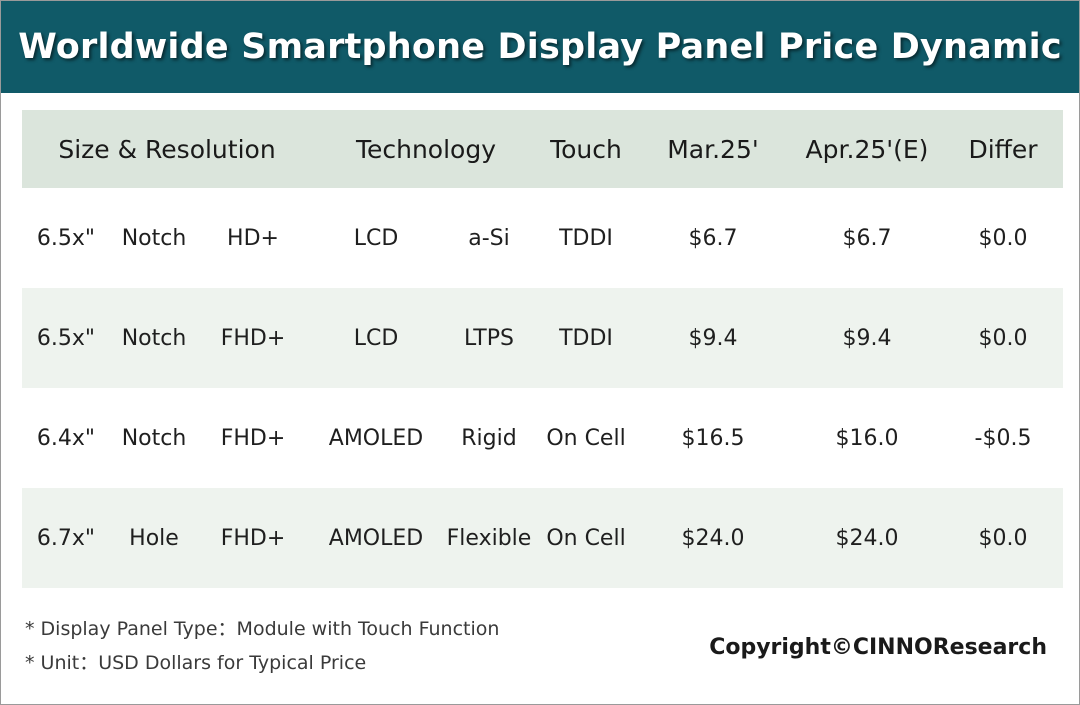 The width and height of the screenshot is (1080, 705). What do you see at coordinates (867, 538) in the screenshot?
I see `cell-apr25: $24.0` at bounding box center [867, 538].